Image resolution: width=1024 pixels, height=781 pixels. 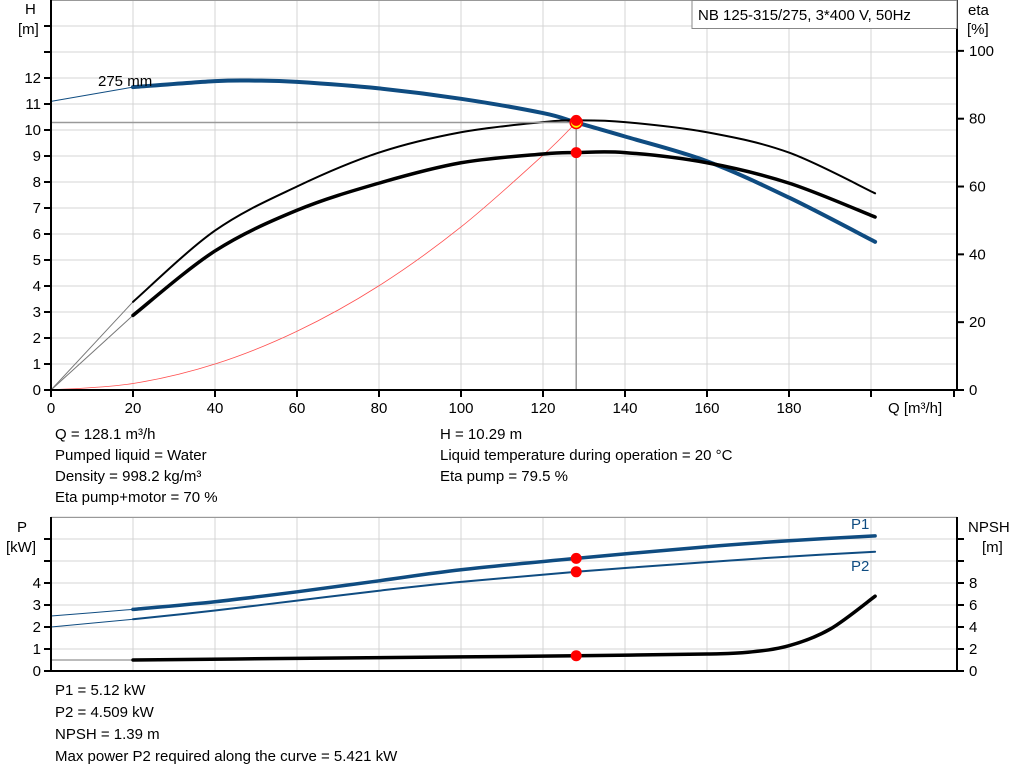 I want to click on top-left-tick-label: 9, so click(x=37, y=156).